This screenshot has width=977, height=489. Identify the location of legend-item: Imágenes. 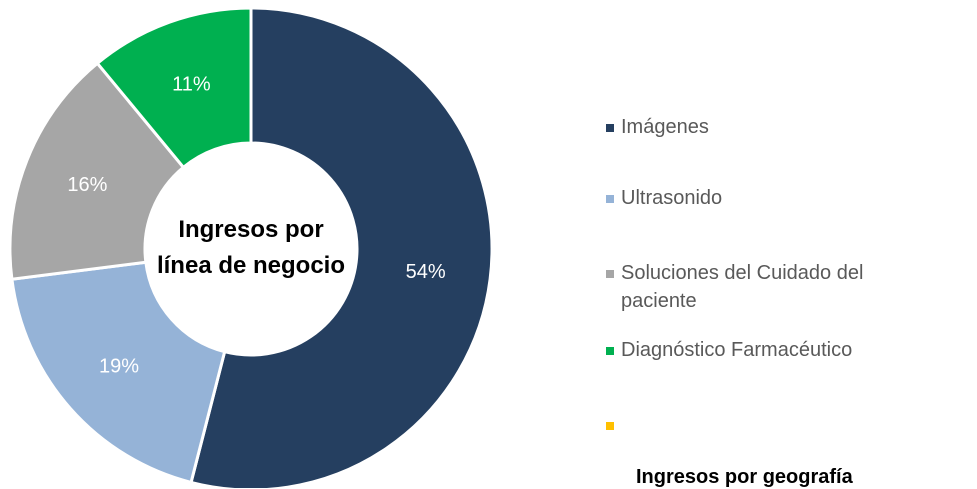
(756, 127).